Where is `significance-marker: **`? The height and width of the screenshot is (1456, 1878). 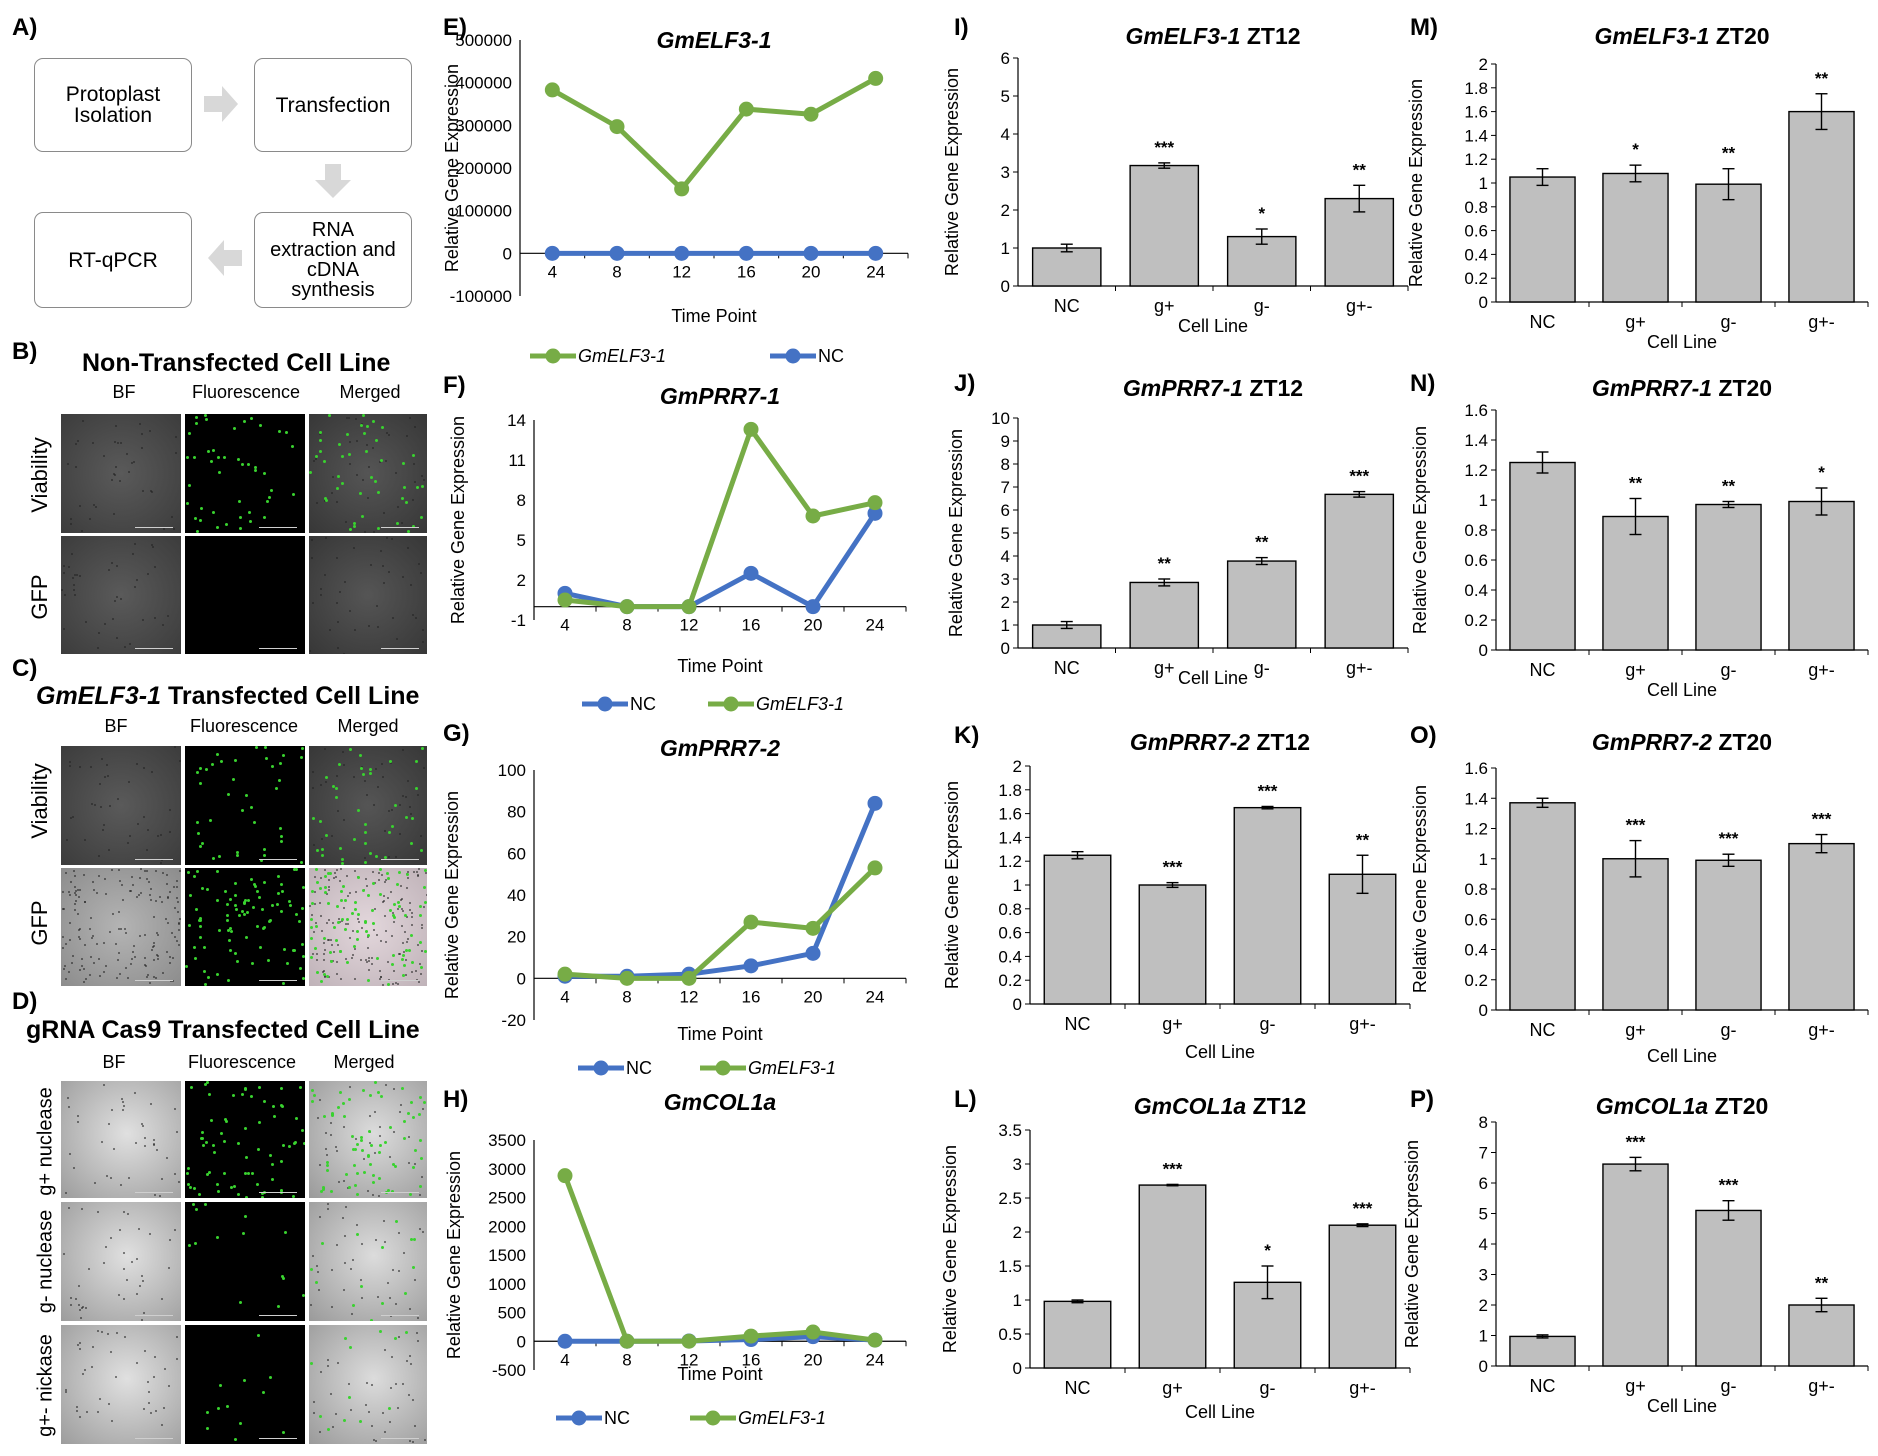
significance-marker: ** is located at coordinates (1363, 839).